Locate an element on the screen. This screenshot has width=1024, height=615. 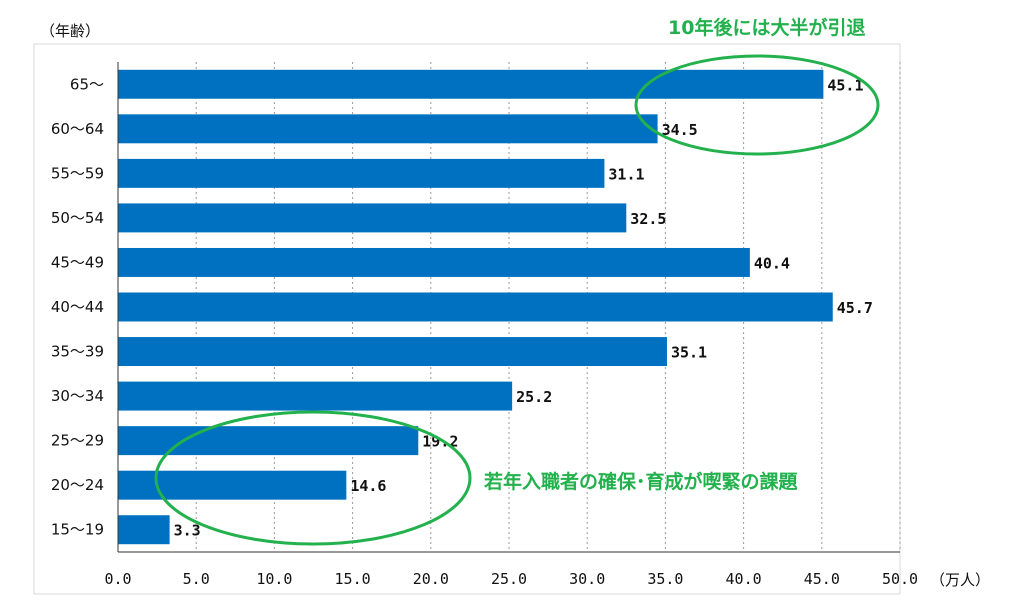
x-tick-label: 20.0 is located at coordinates (431, 579).